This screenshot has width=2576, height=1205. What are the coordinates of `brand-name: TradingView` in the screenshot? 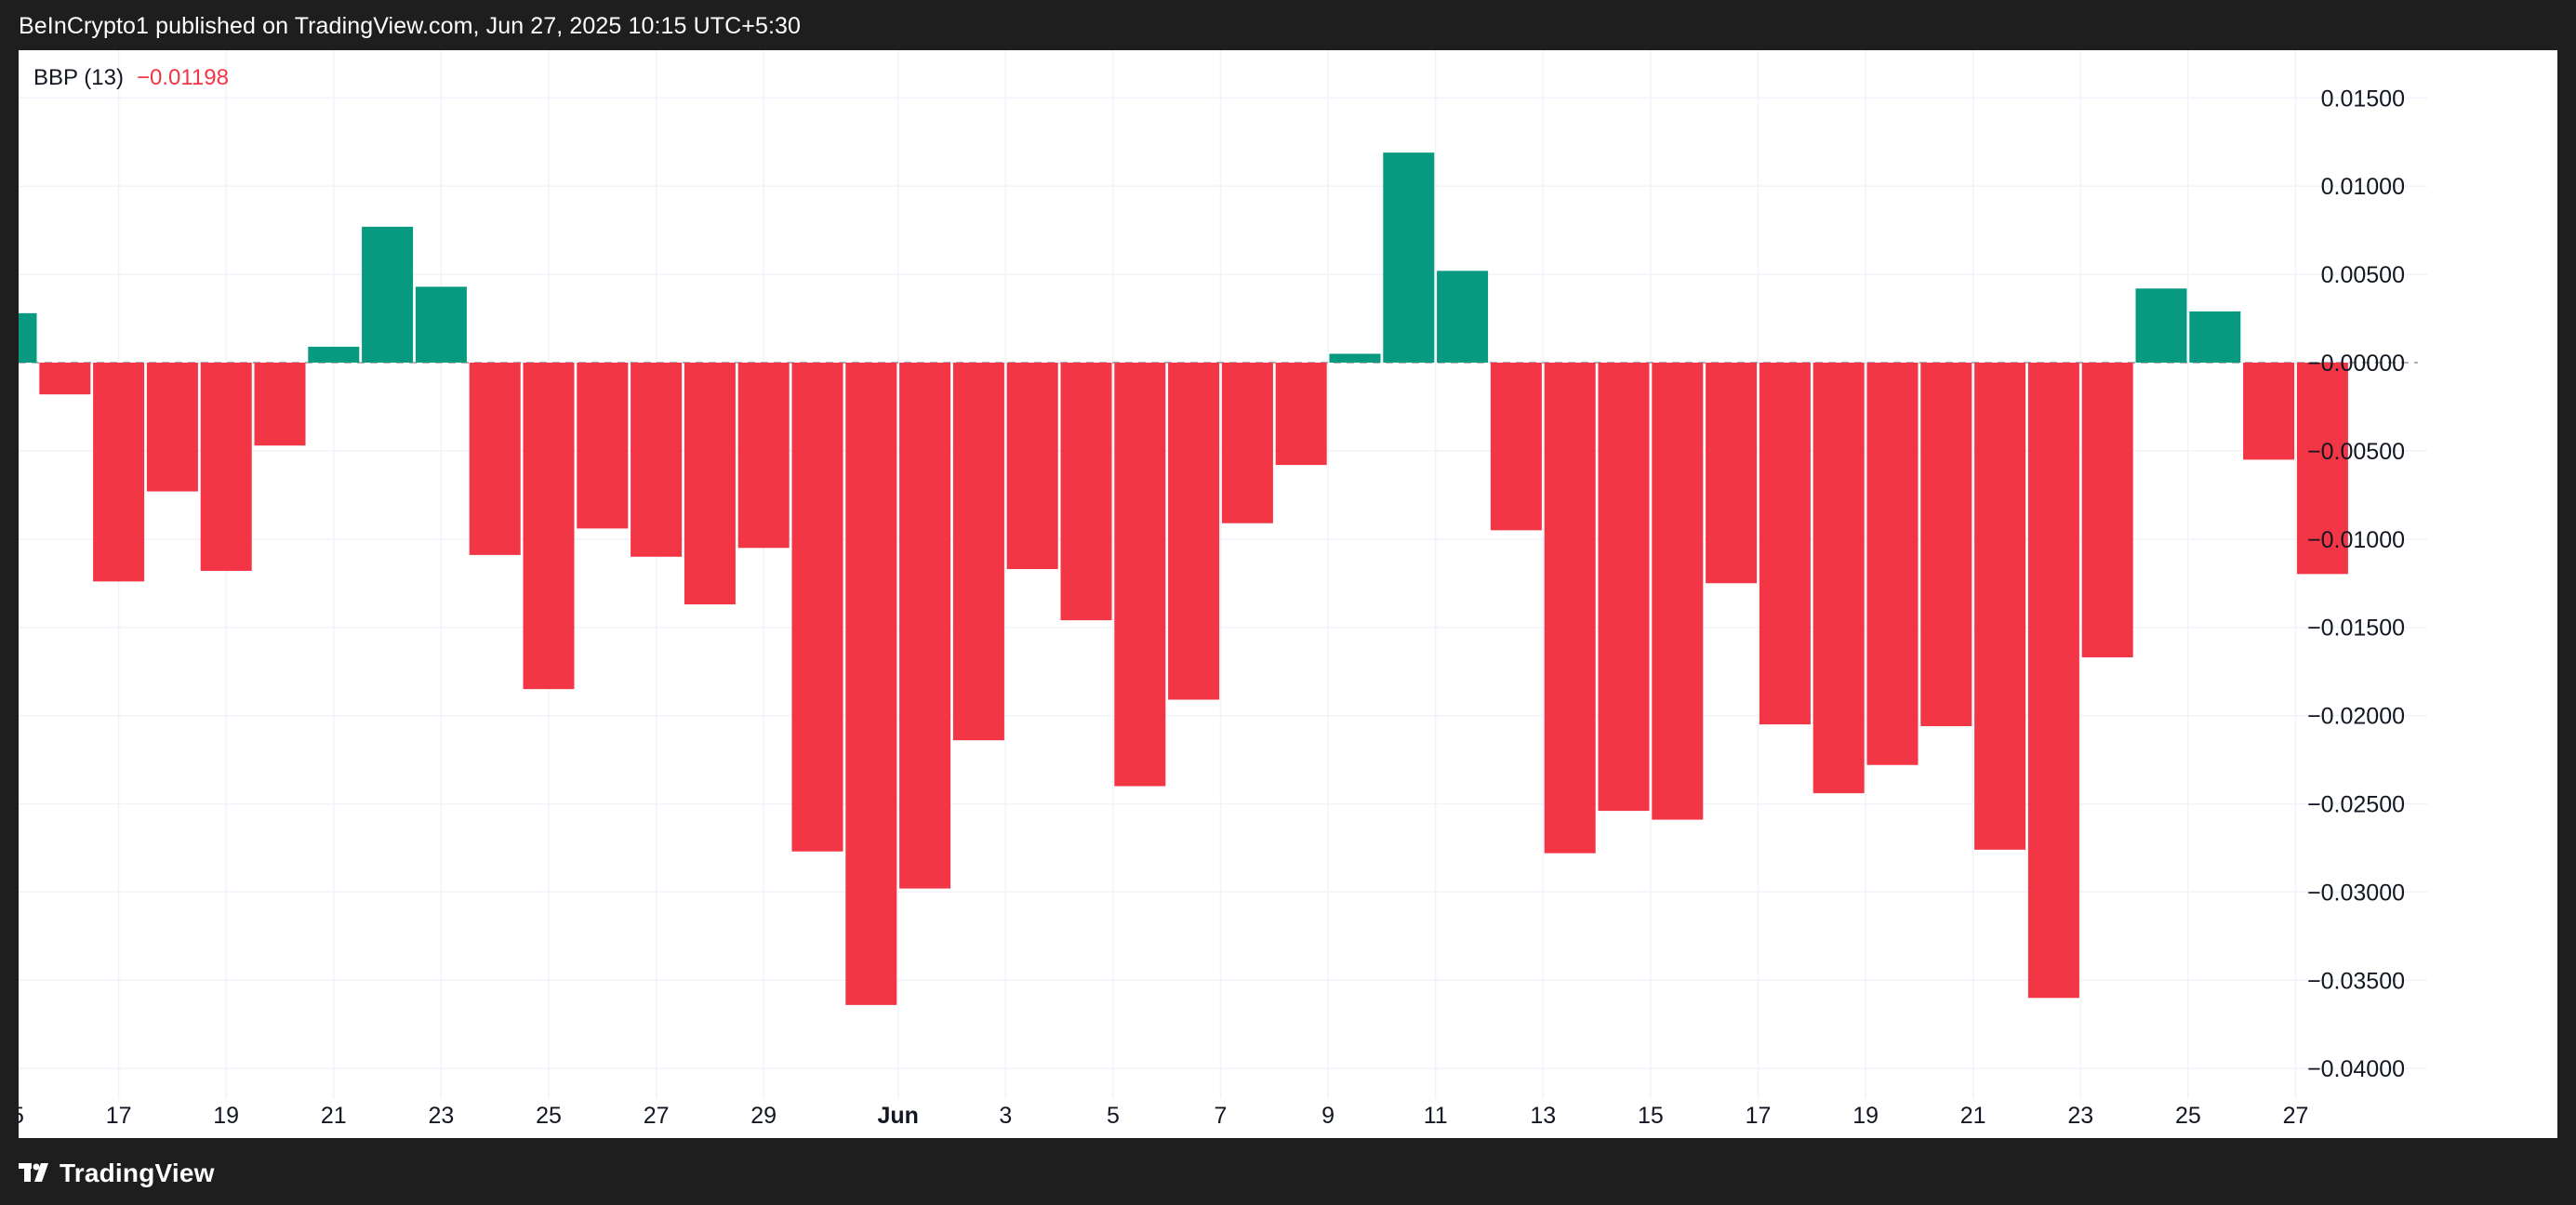 It's located at (137, 1173).